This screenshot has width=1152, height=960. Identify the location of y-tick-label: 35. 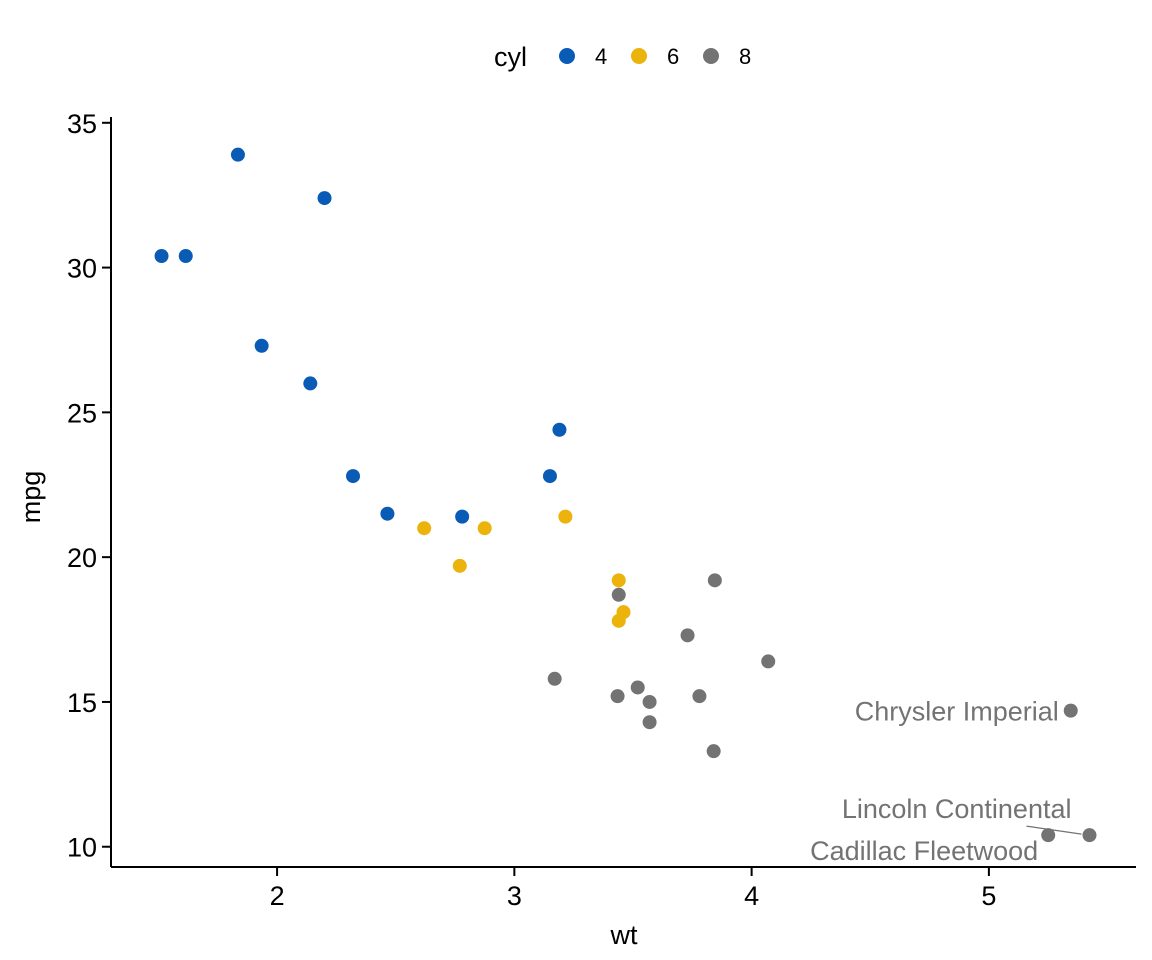
(82, 124).